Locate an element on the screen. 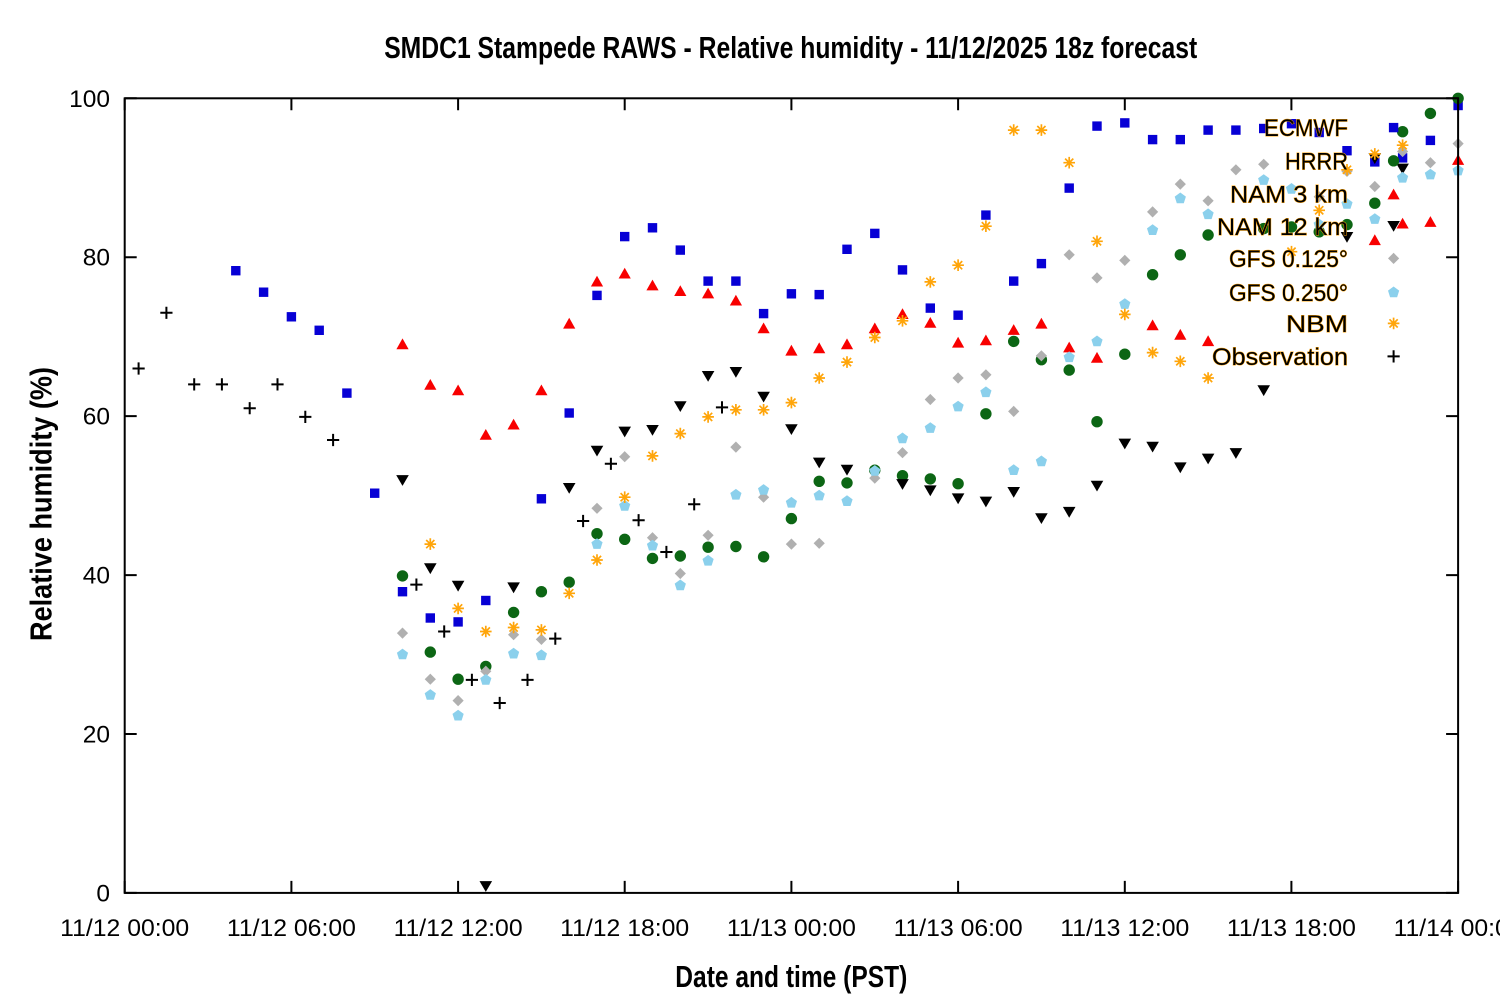 This screenshot has height=1000, width=1500. svg-text: 11/12 18:00 is located at coordinates (624, 928).